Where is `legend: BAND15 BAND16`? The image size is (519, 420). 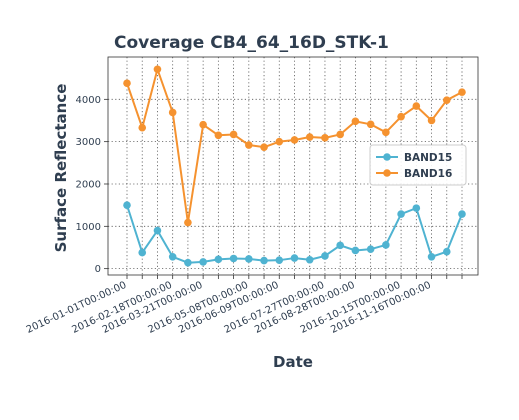 legend: BAND15 BAND16 is located at coordinates (418, 165).